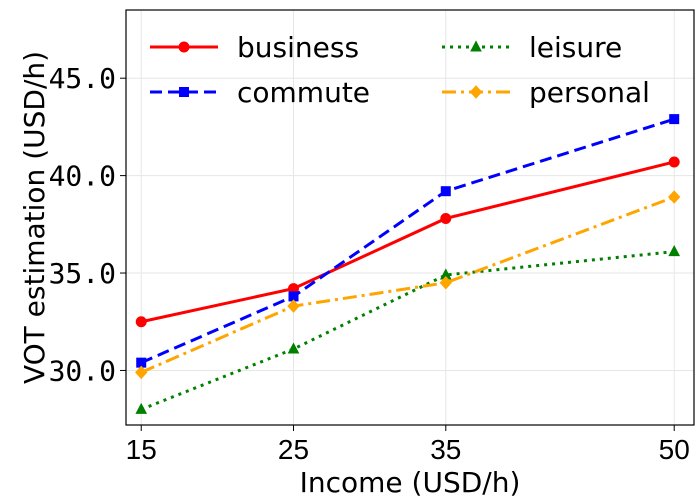 The width and height of the screenshot is (700, 500). Describe the element at coordinates (445, 449) in the screenshot. I see `x-tick-label: 35` at that location.